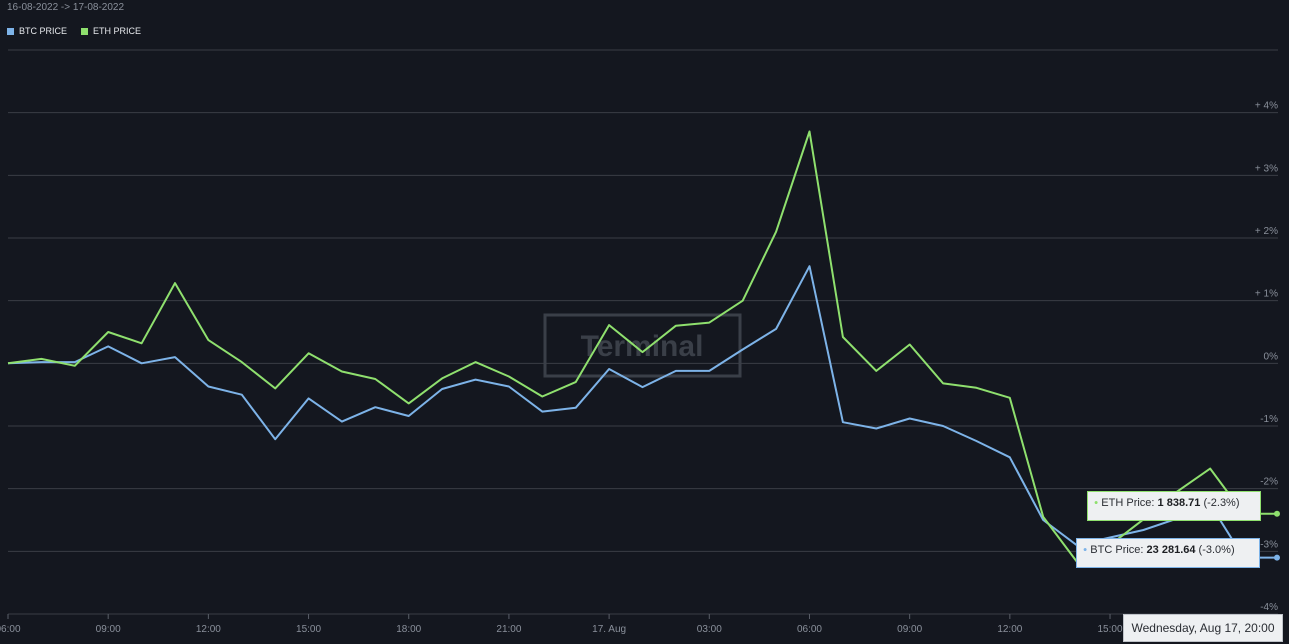 This screenshot has width=1289, height=644. I want to click on y-tick-label: -2%, so click(1269, 482).